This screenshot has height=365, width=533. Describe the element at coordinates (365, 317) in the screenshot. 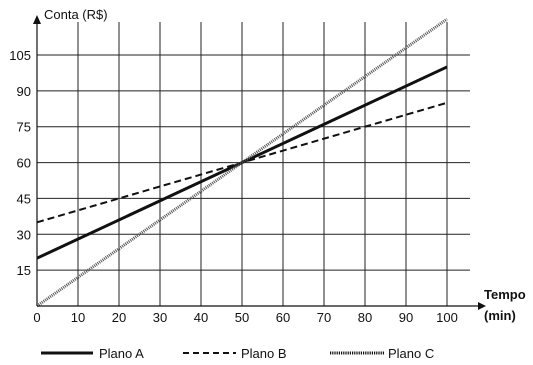

I see `x-tick-label-80: 80` at that location.